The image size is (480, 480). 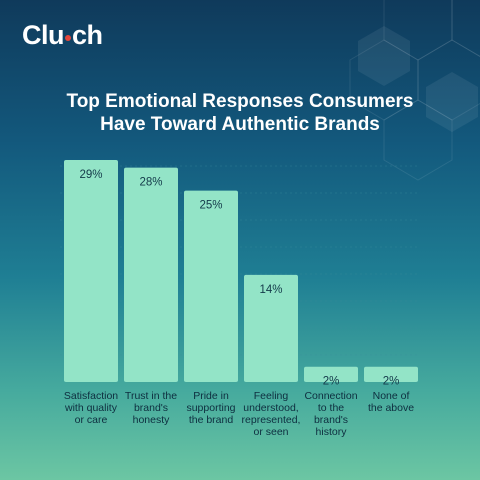 I want to click on category-label-line: honesty, so click(x=151, y=420).